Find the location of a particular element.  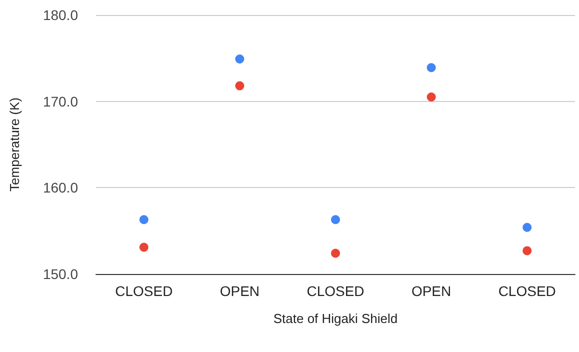

y-axis-title: Temperature (K) is located at coordinates (14, 145).